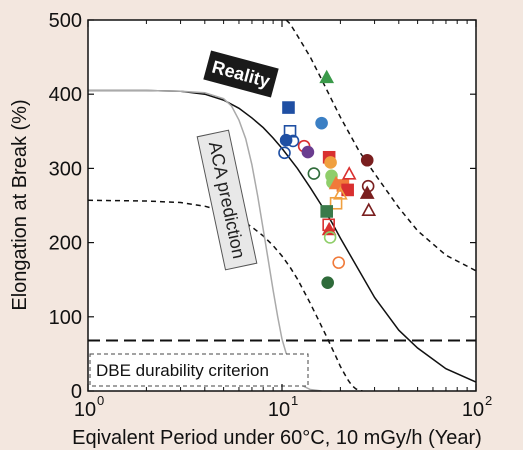  Describe the element at coordinates (65, 169) in the screenshot. I see `y-tick-label-300: 300` at that location.